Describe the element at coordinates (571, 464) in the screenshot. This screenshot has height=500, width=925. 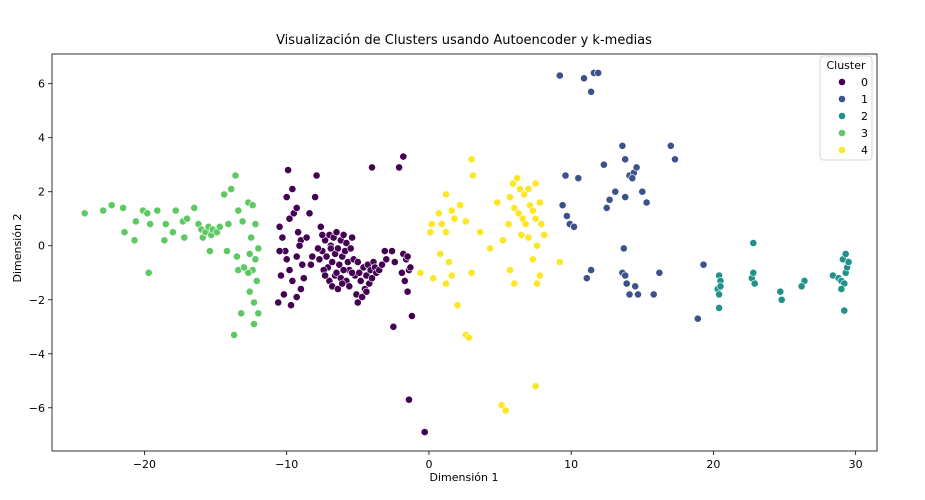
I see `x-tick-label: 10` at that location.